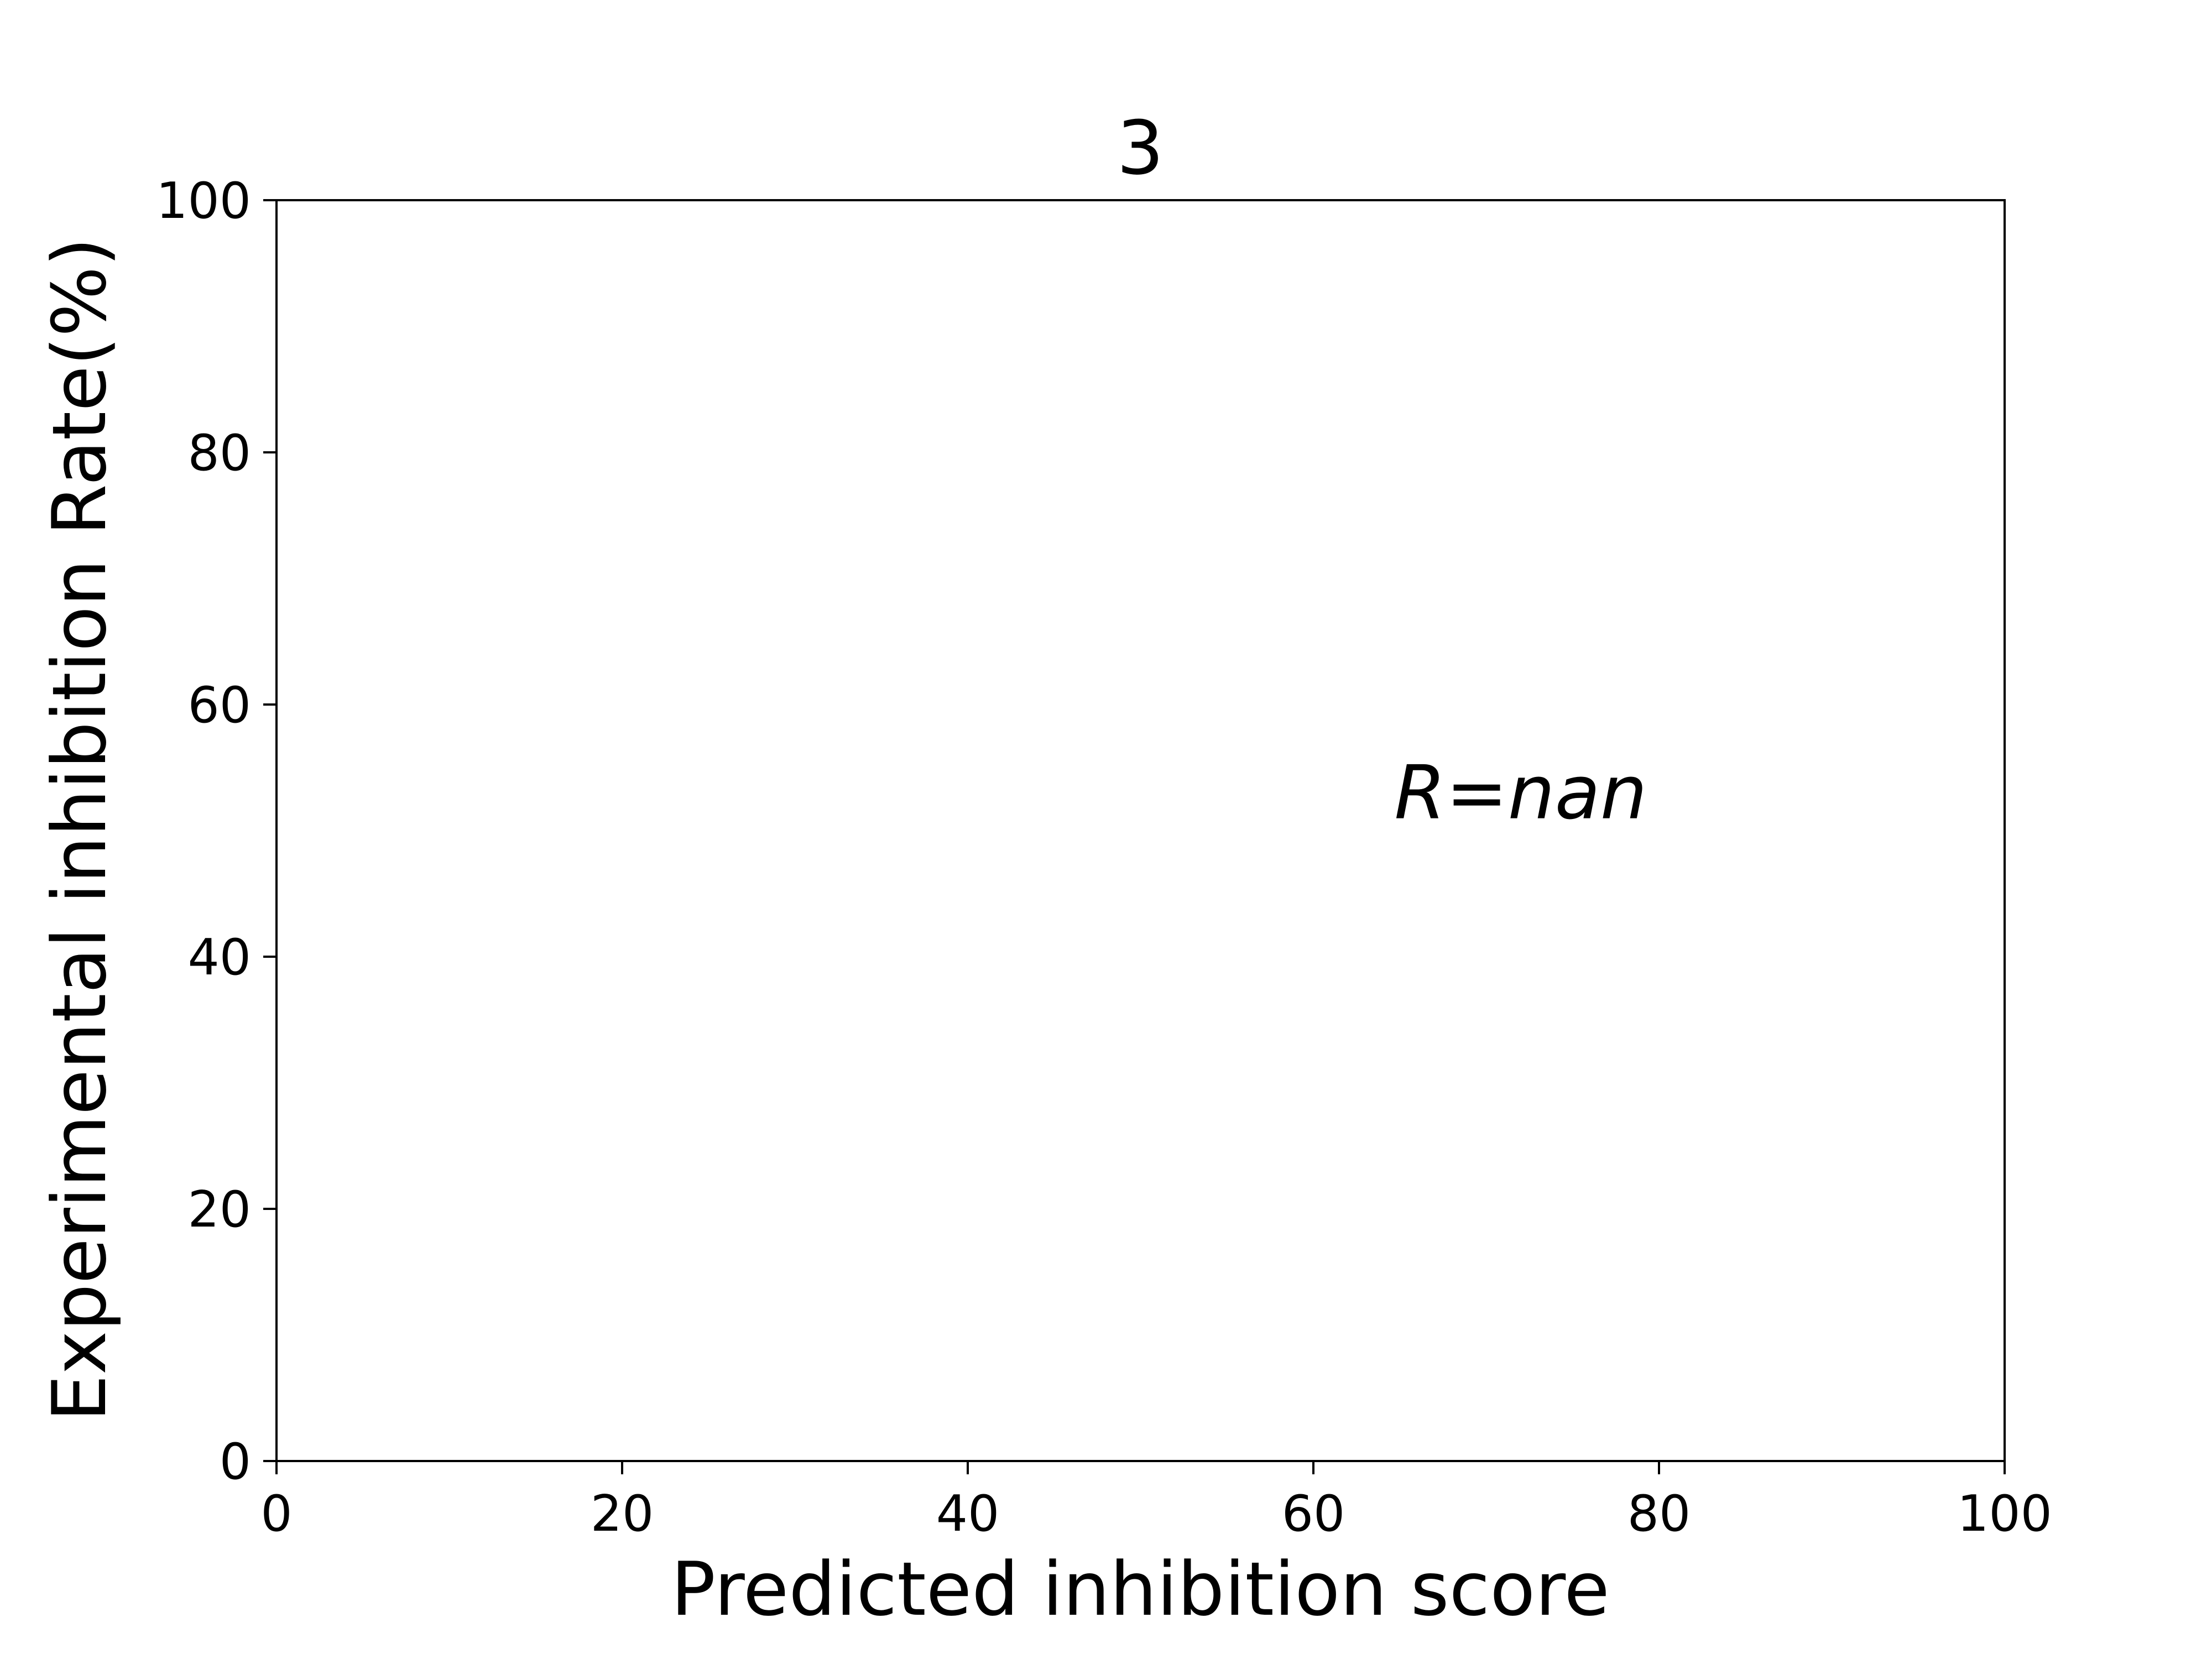 This screenshot has height=1659, width=2212. What do you see at coordinates (1156, 1502) in the screenshot?
I see `x-axis-ticks: 0 20 40 60 80 100` at bounding box center [1156, 1502].